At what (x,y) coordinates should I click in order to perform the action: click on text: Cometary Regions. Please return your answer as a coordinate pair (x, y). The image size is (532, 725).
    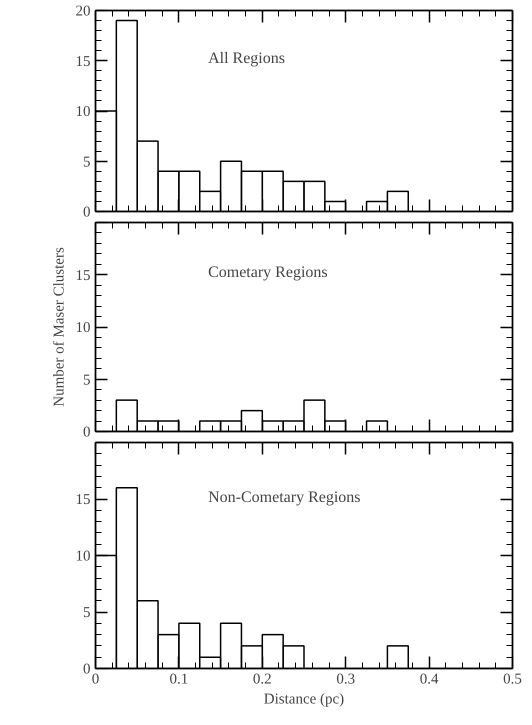
    Looking at the image, I should click on (268, 273).